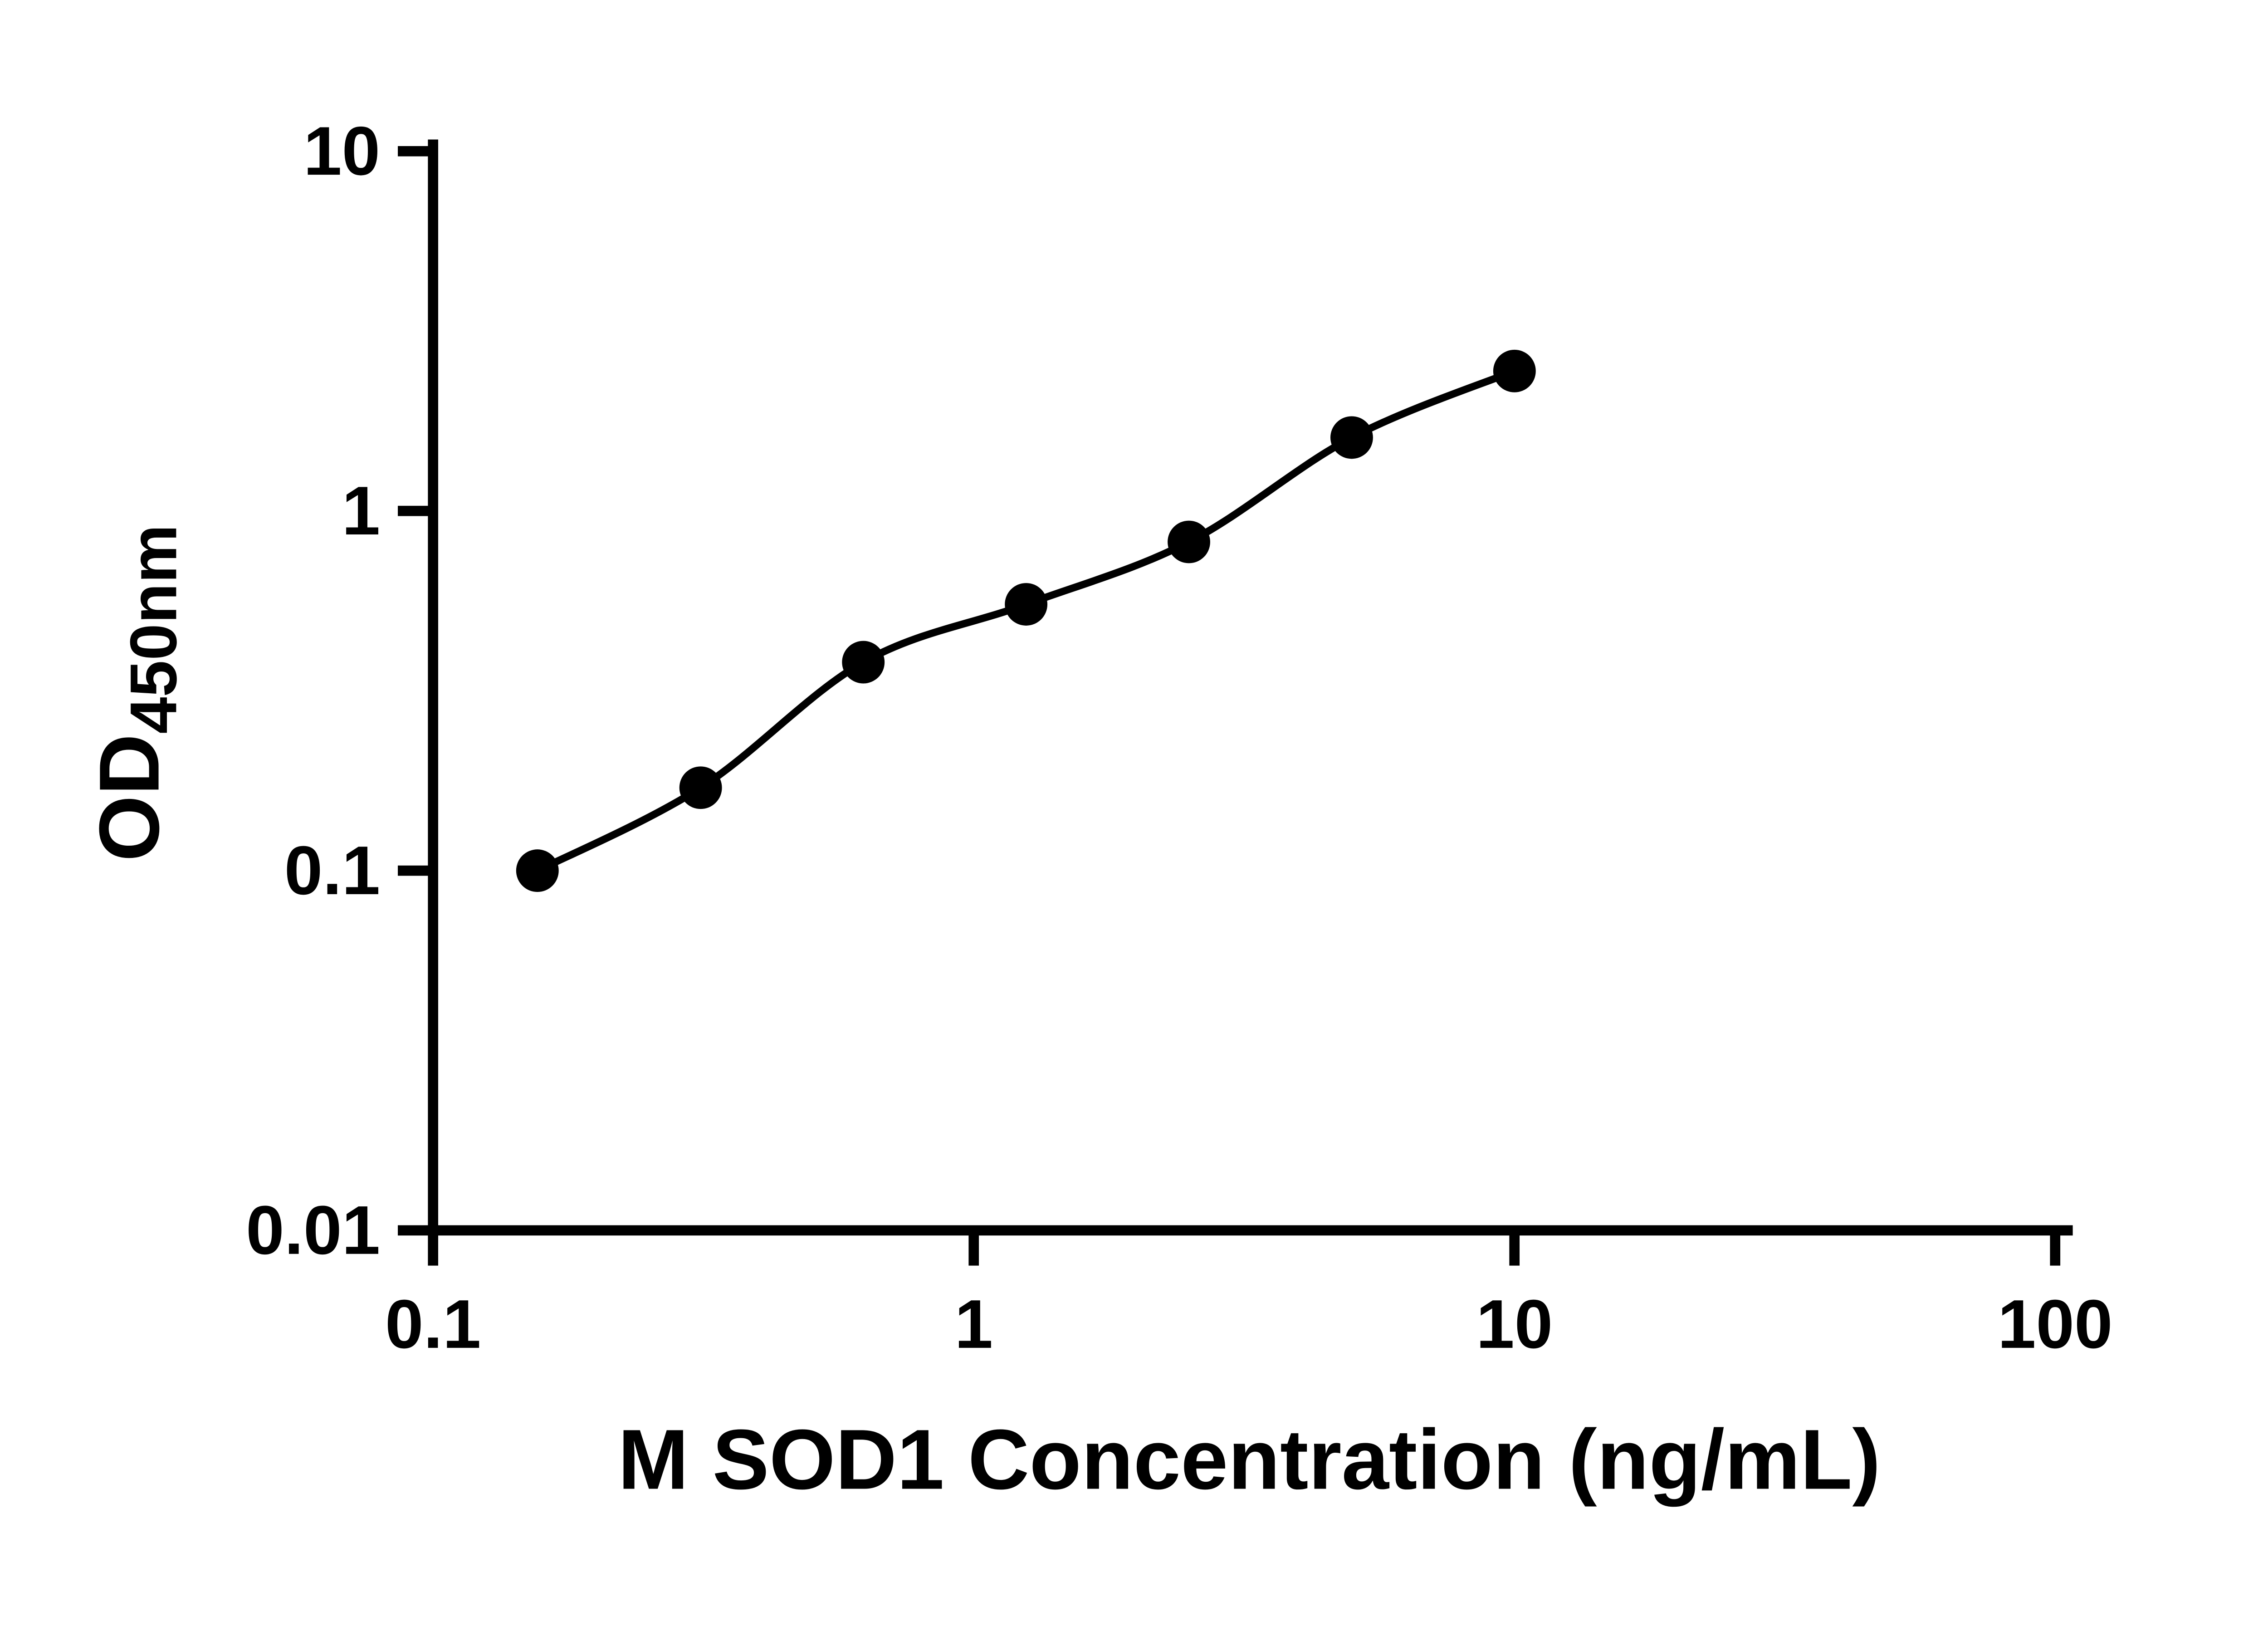  I want to click on y-axis-title: OD450nm, so click(137, 693).